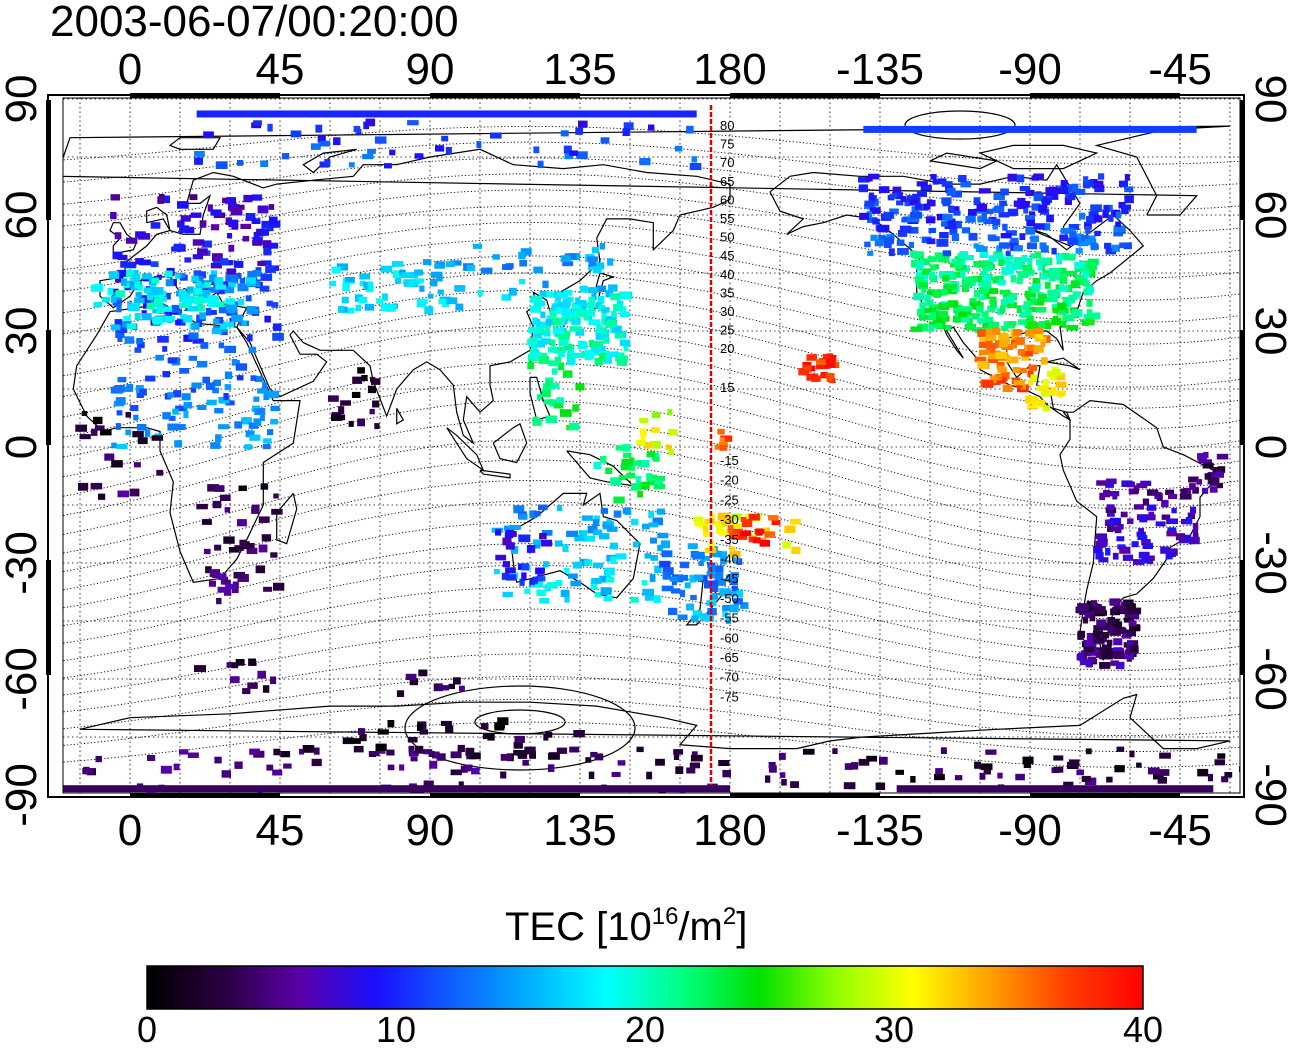 This screenshot has width=1292, height=1057. What do you see at coordinates (23, 447) in the screenshot?
I see `lat-tick-label-left: 0` at bounding box center [23, 447].